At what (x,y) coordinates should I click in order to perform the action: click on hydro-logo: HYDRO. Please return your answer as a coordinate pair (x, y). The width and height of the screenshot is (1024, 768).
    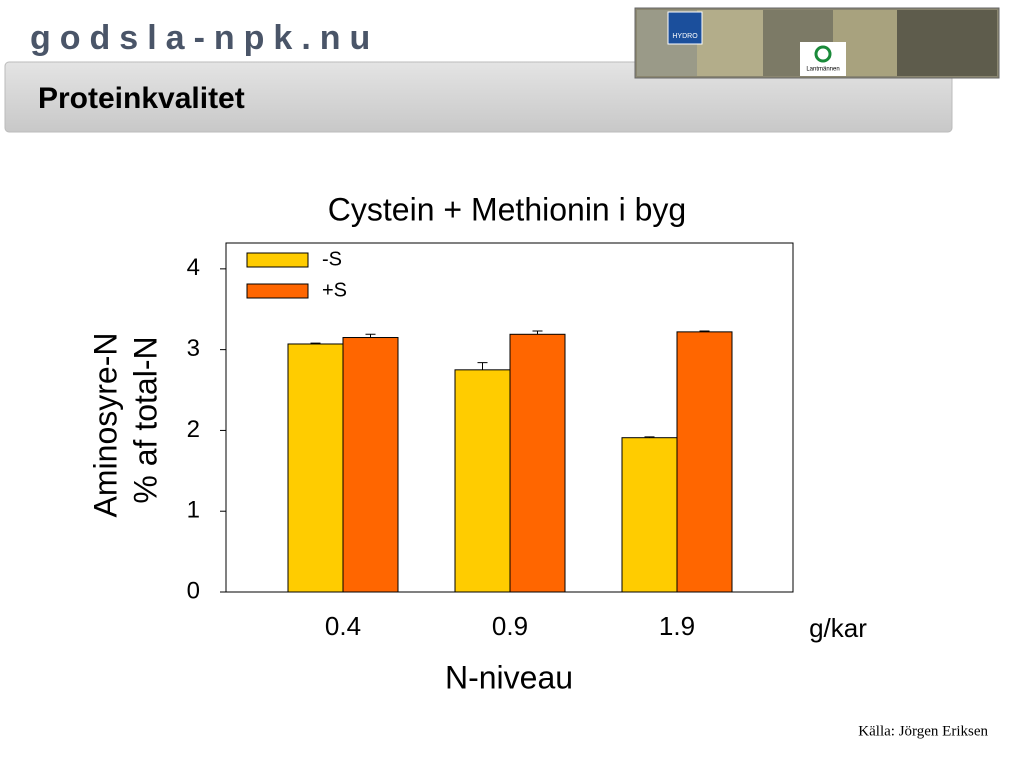
    Looking at the image, I should click on (685, 36).